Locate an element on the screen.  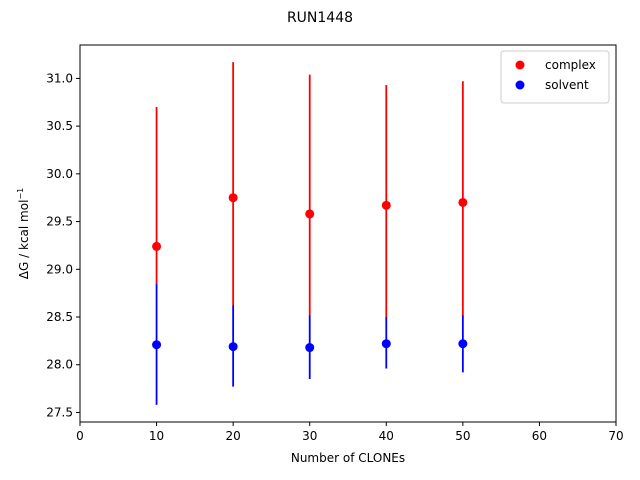
chart-title: RUN1448 is located at coordinates (320, 18).